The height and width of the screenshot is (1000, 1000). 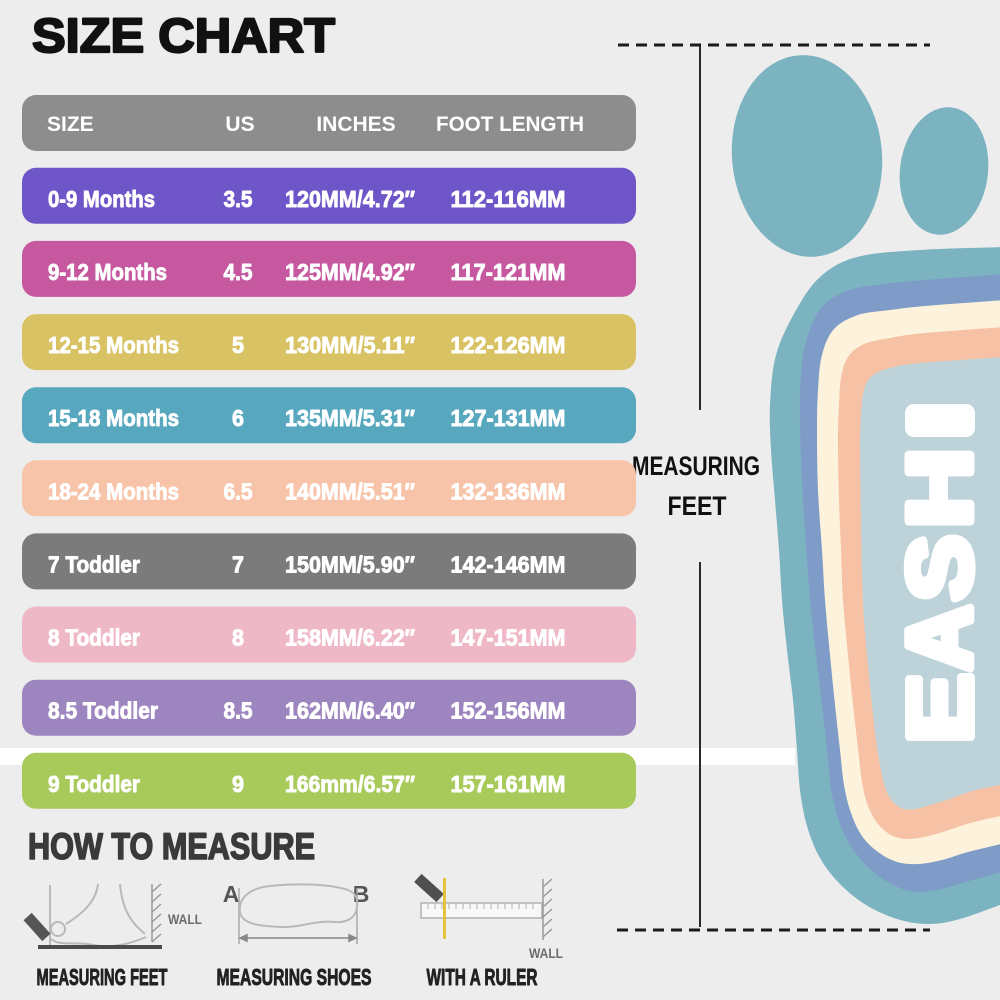 I want to click on svg-text: 9 Toddler, so click(x=94, y=784).